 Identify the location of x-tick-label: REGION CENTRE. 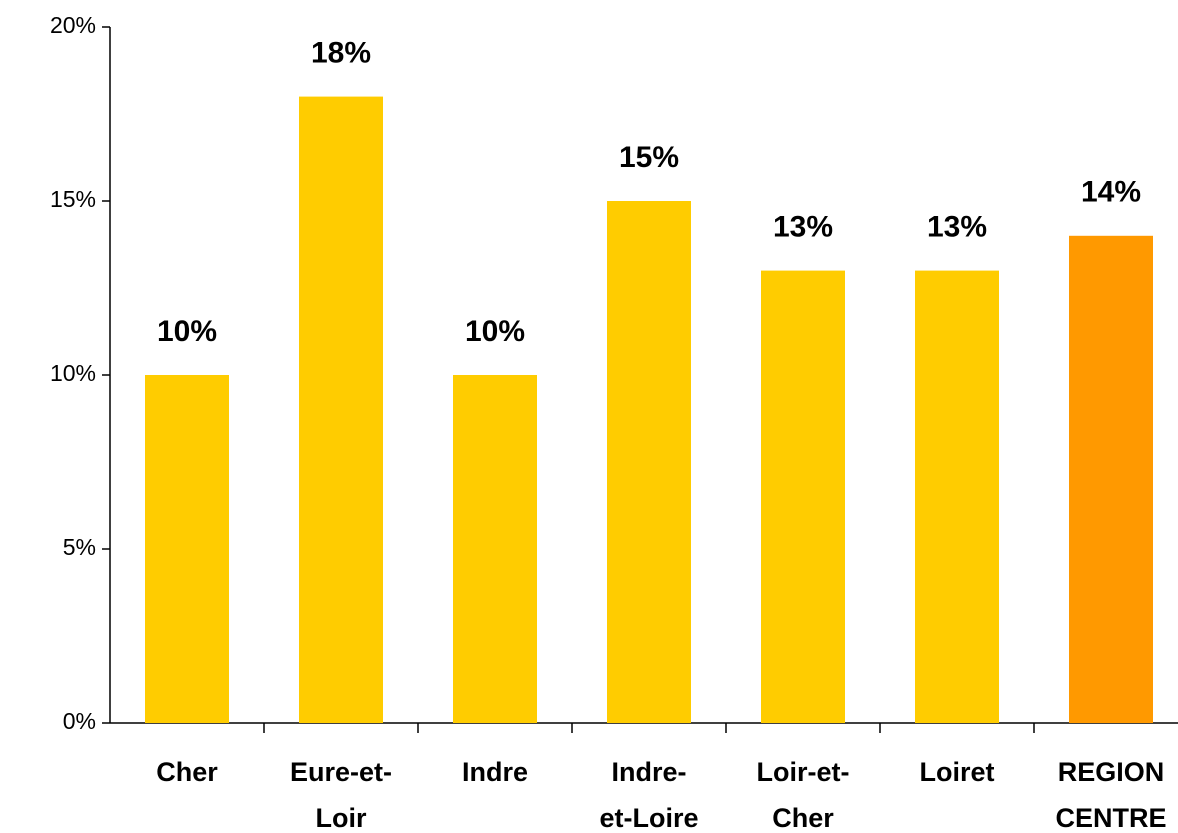
(1111, 795).